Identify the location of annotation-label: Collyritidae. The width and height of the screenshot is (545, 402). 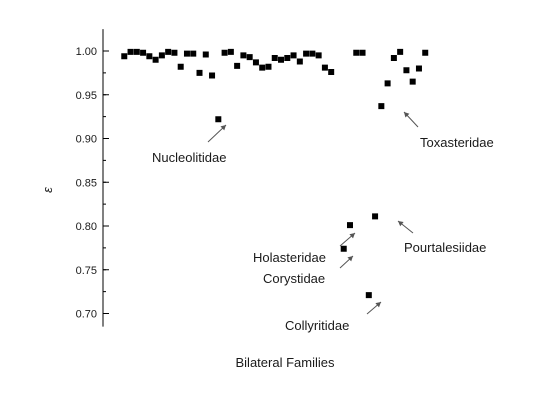
(317, 325).